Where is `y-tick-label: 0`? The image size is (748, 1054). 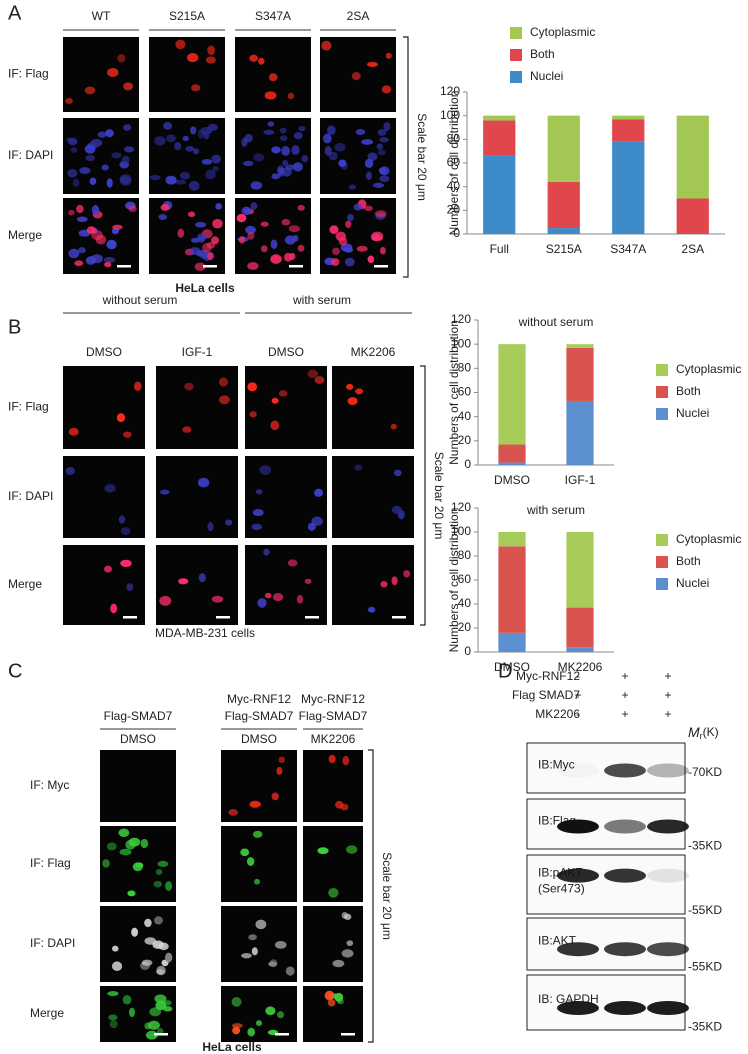 y-tick-label: 0 is located at coordinates (456, 233).